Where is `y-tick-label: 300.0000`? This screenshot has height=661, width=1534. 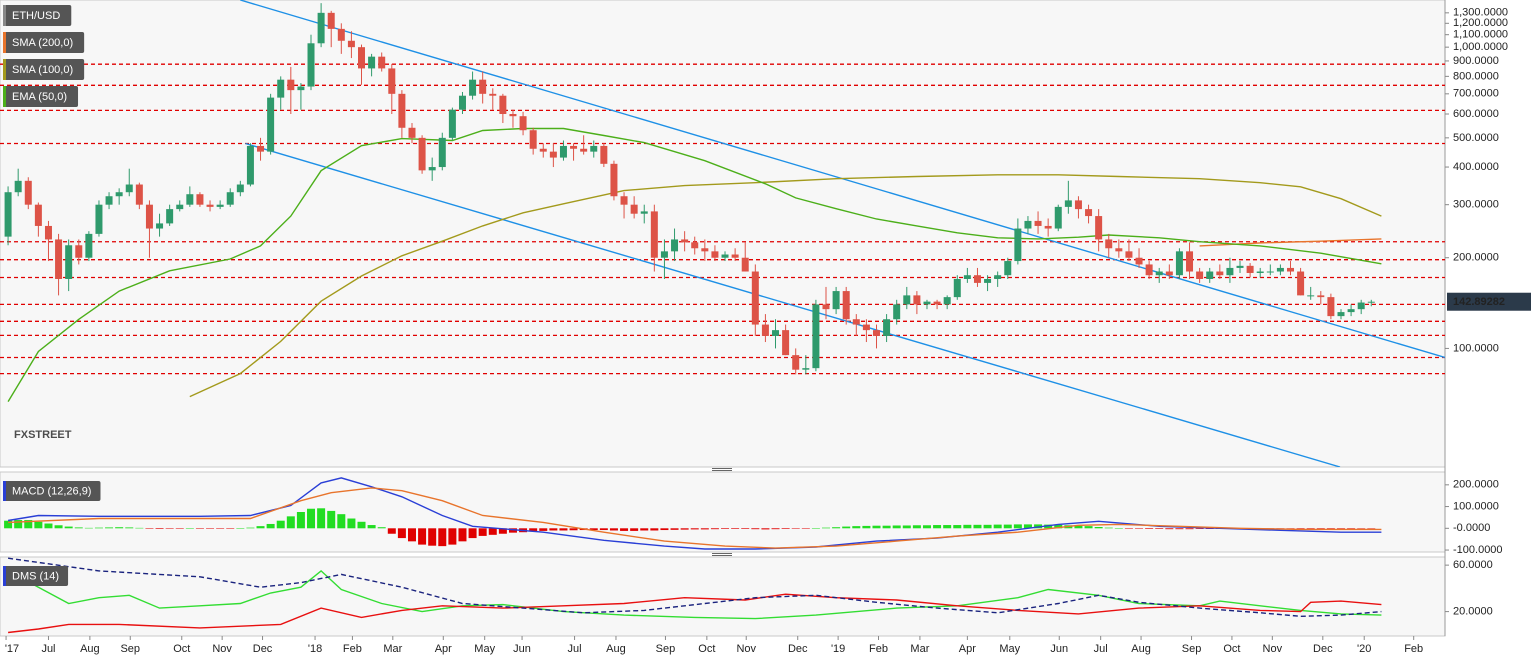
y-tick-label: 300.0000 is located at coordinates (1476, 205).